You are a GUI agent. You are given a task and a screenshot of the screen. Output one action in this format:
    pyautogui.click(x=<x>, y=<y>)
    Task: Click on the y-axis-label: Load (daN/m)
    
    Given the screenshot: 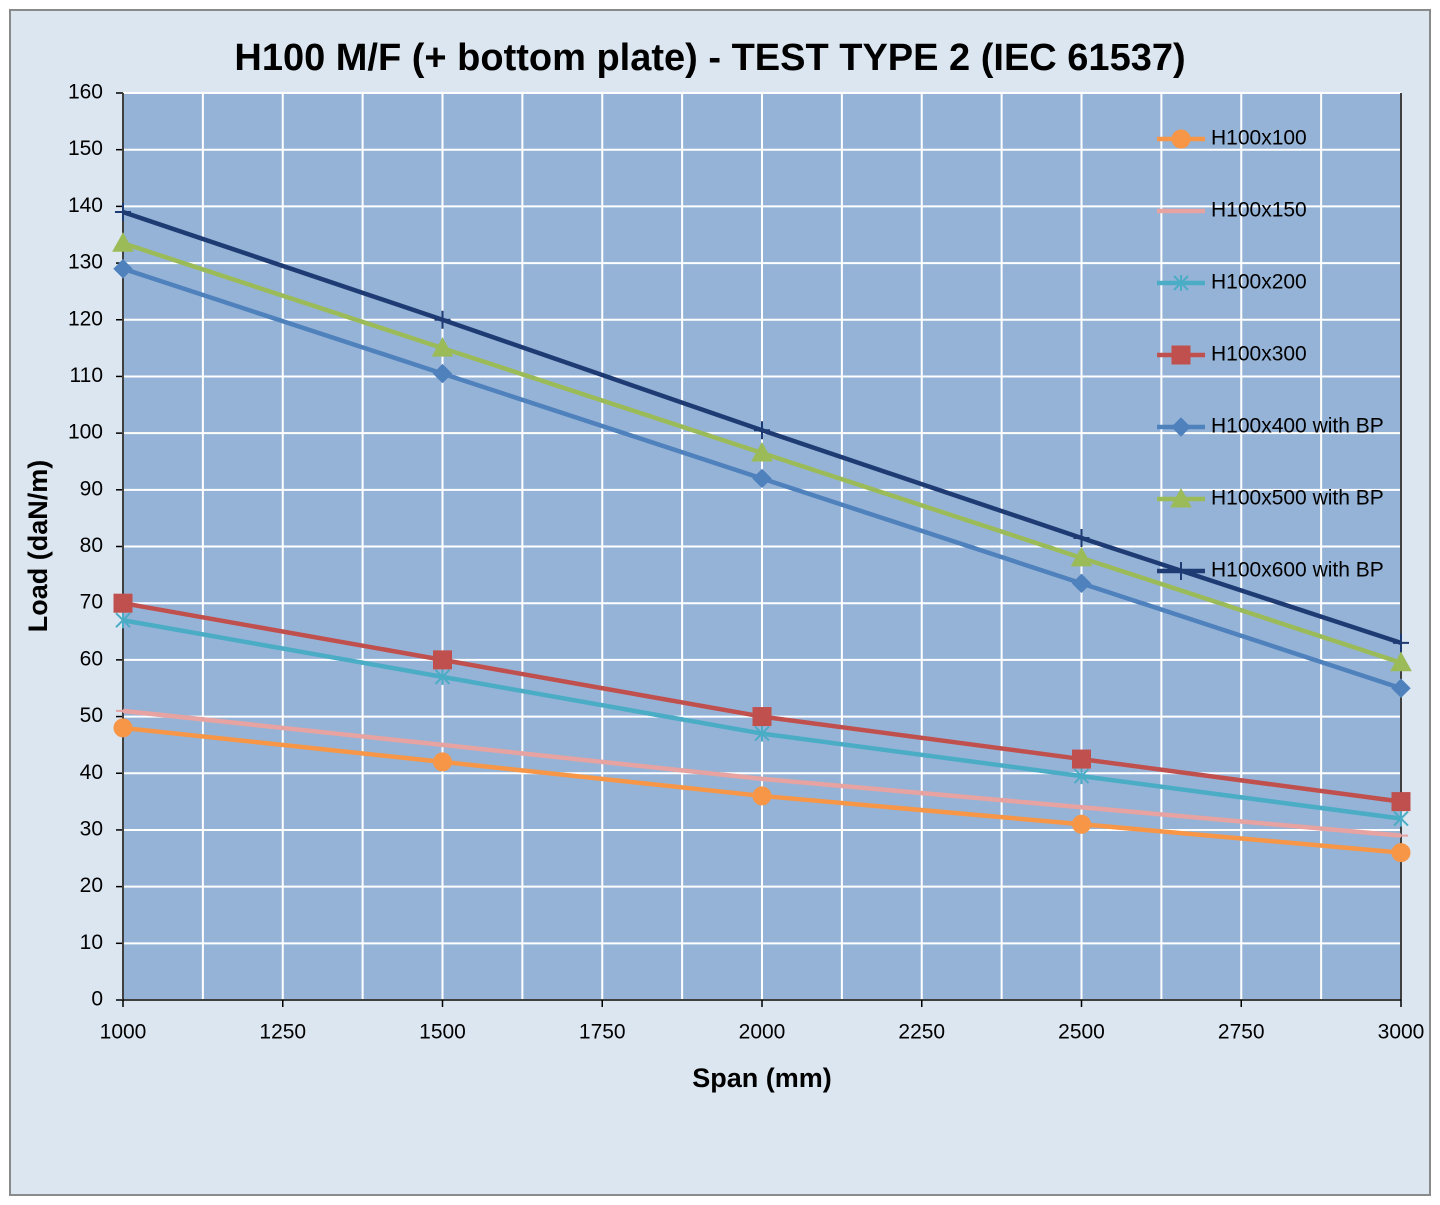 What is the action you would take?
    pyautogui.click(x=38, y=546)
    